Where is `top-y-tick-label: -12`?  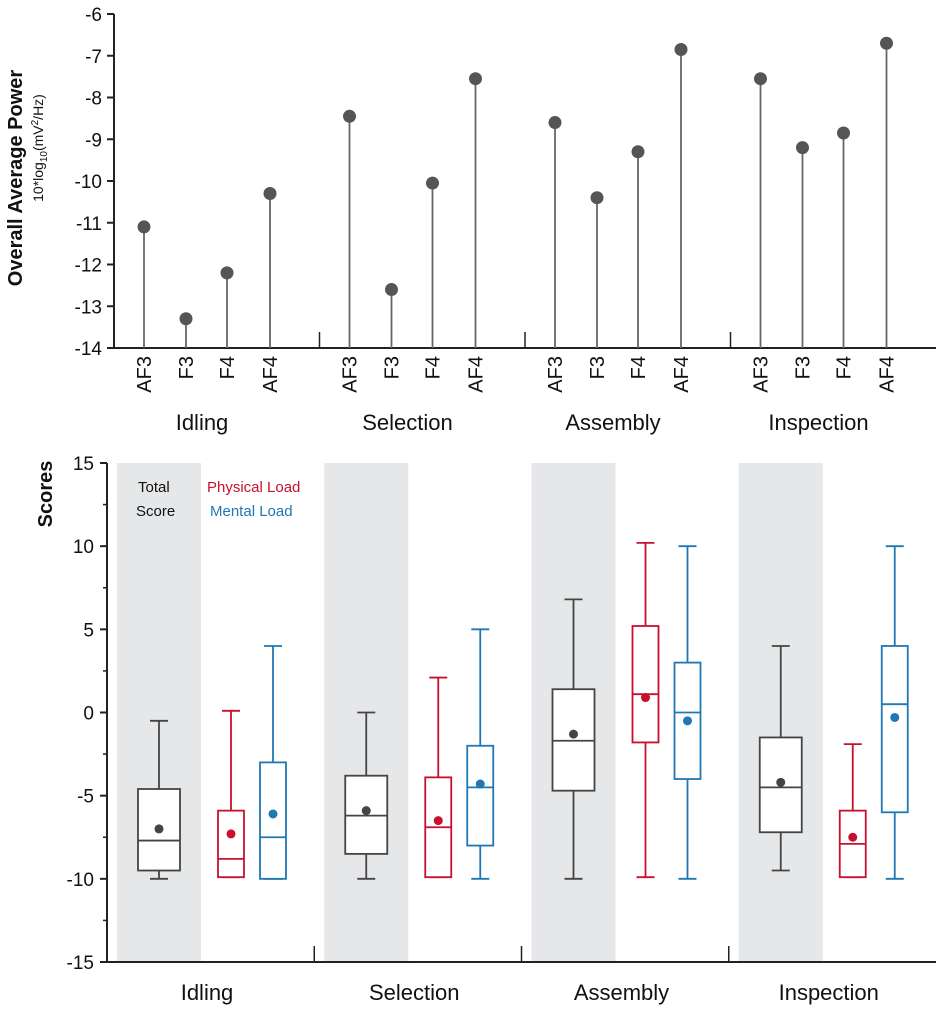
top-y-tick-label: -12 is located at coordinates (88, 266).